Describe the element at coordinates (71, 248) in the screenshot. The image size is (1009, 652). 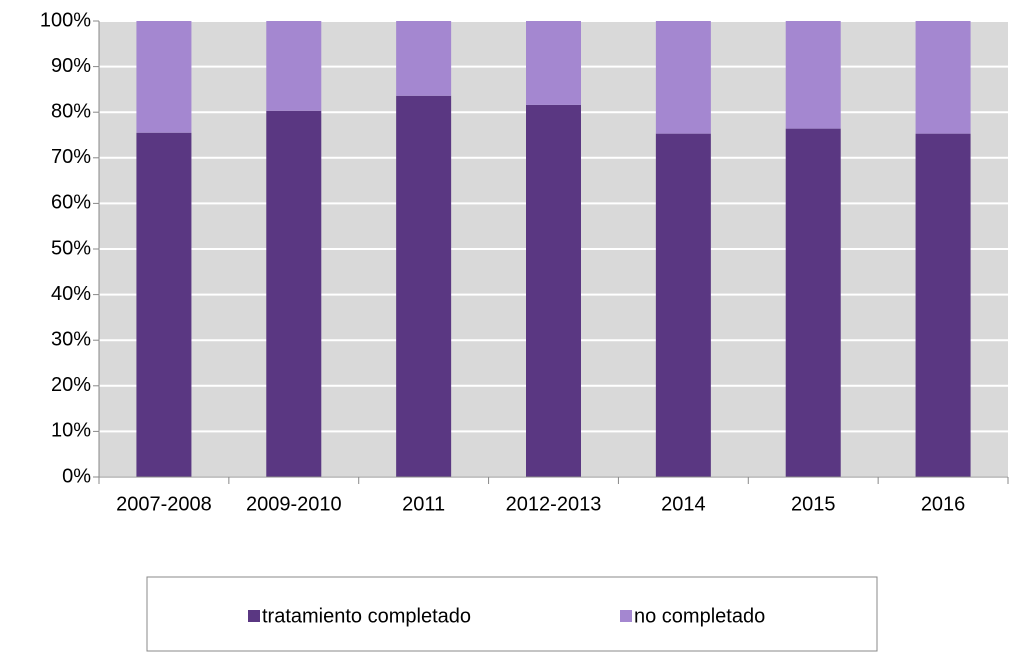
I see `y-tick-label: 50%` at that location.